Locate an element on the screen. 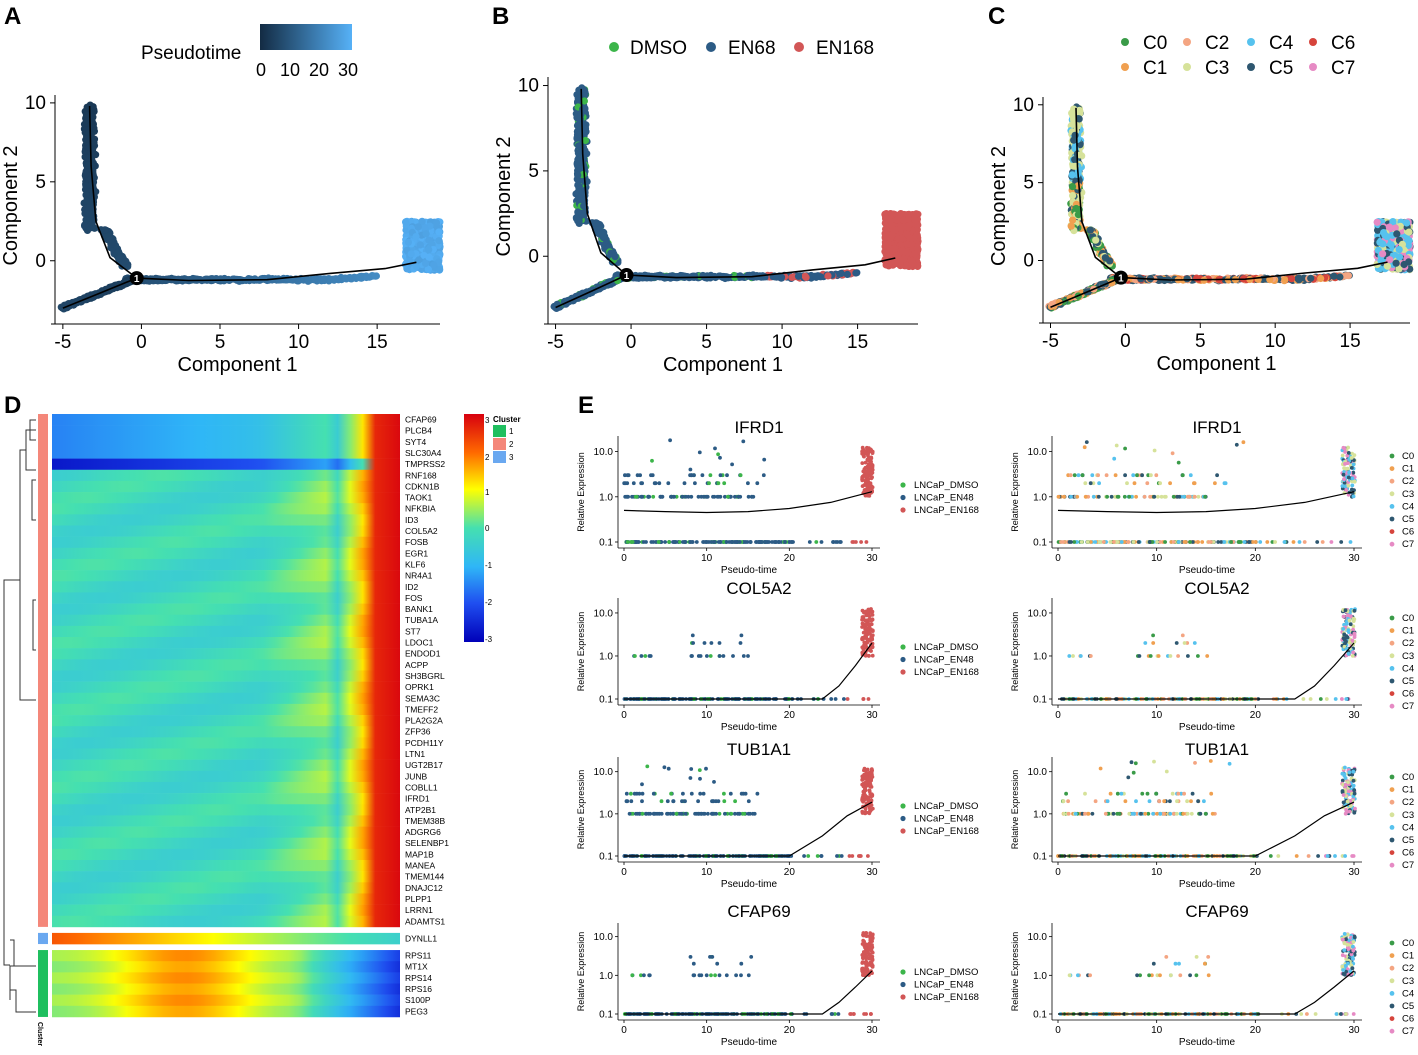 The image size is (1418, 1055). b-x-tick-label: 10 is located at coordinates (782, 342).